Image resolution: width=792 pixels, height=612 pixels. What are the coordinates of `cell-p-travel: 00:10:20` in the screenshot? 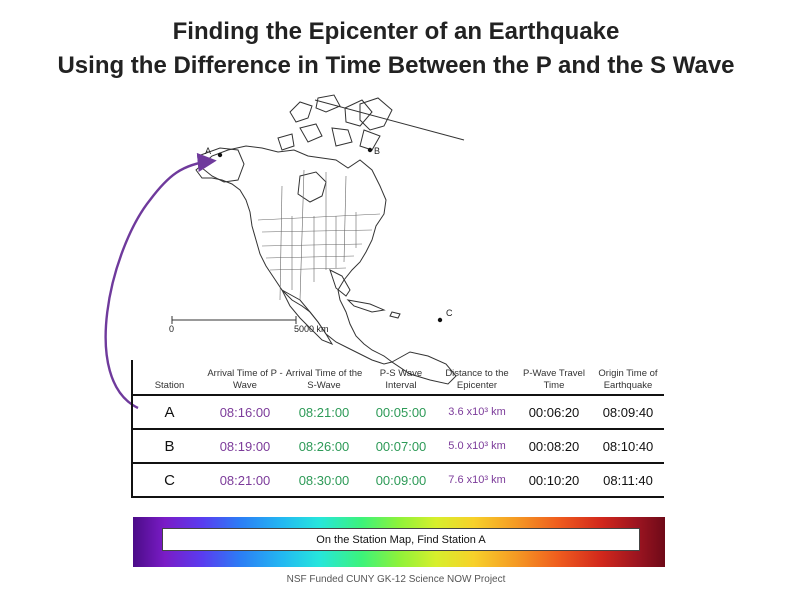 It's located at (554, 480).